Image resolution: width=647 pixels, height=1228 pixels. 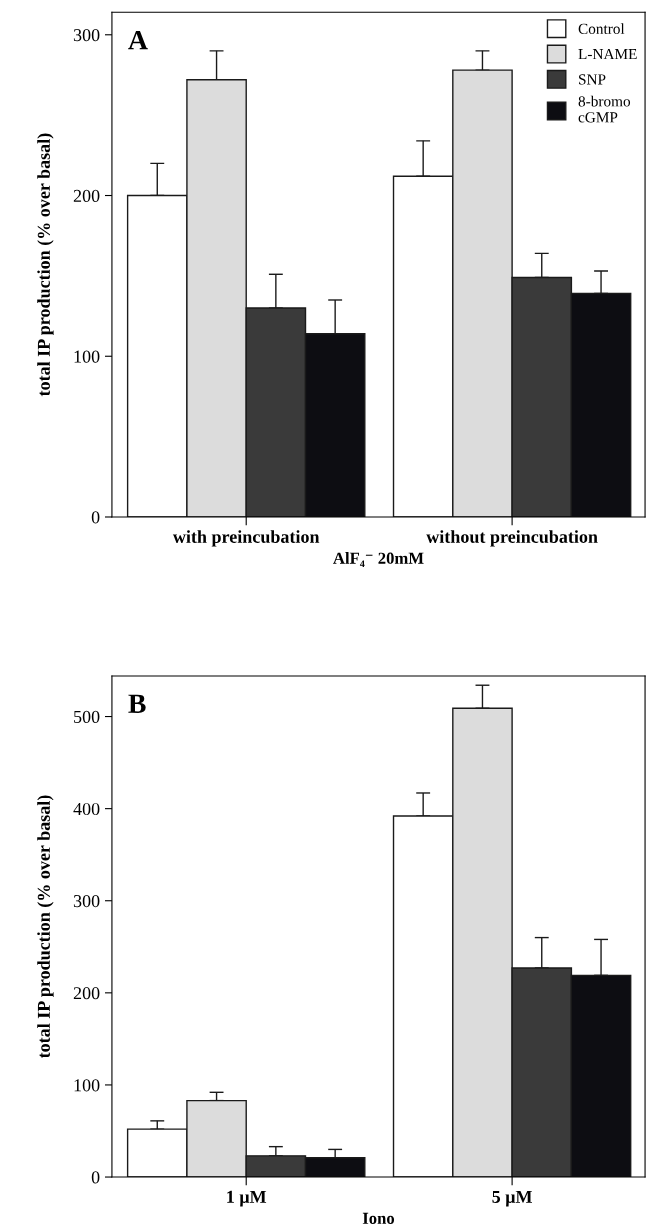 I want to click on x-tick-label: without preincubation, so click(x=512, y=538).